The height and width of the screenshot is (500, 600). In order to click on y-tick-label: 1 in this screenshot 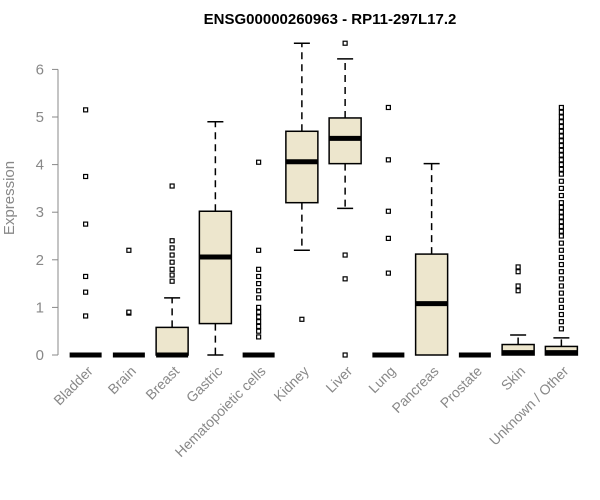, I will do `click(40, 307)`.